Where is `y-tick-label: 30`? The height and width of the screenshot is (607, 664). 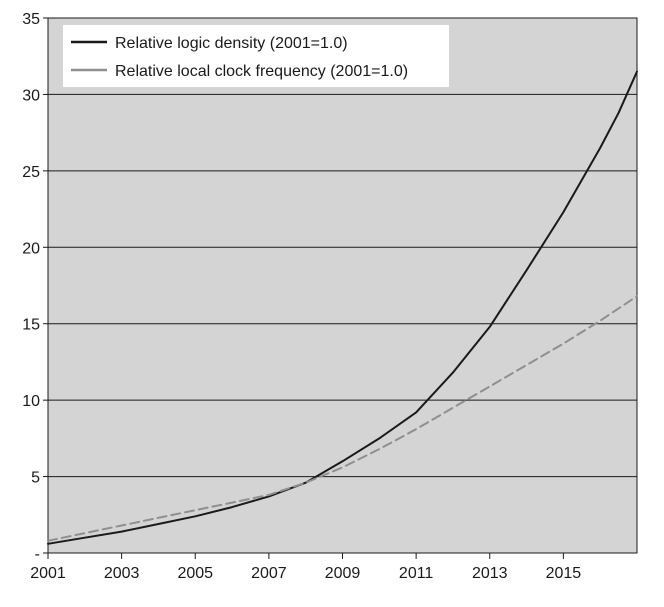 y-tick-label: 30 is located at coordinates (31, 95).